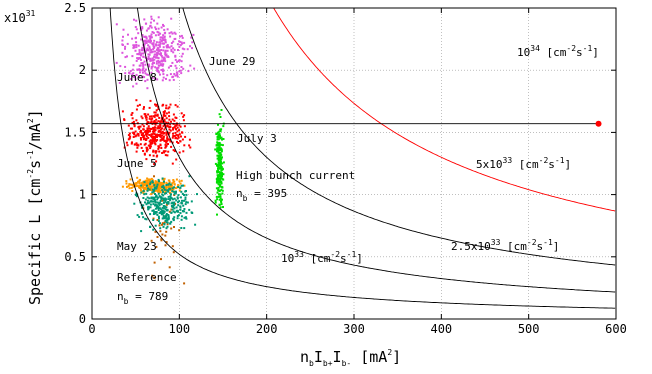  I want to click on y-multiplier: x1031, so click(20, 17).